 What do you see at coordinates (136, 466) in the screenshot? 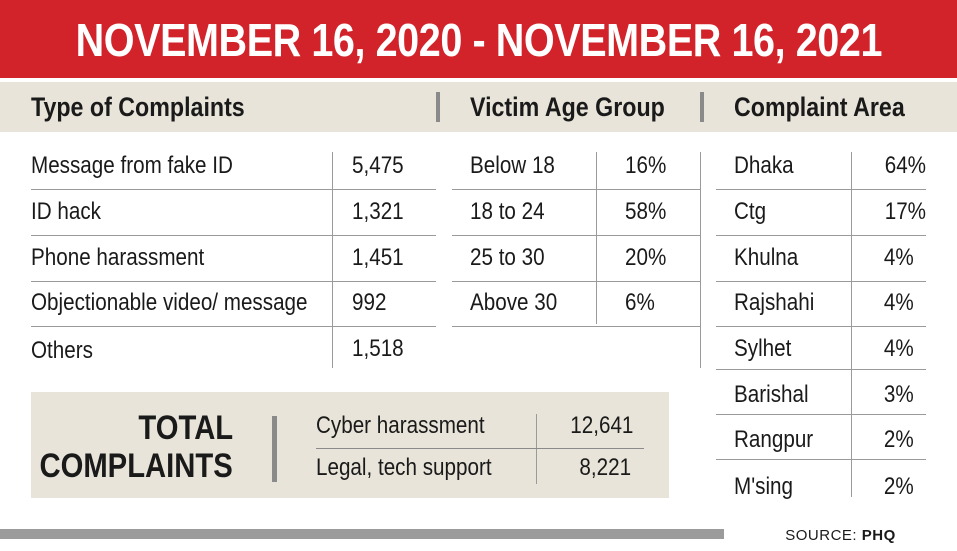
I see `total-title-line2: COMPLAINTS` at bounding box center [136, 466].